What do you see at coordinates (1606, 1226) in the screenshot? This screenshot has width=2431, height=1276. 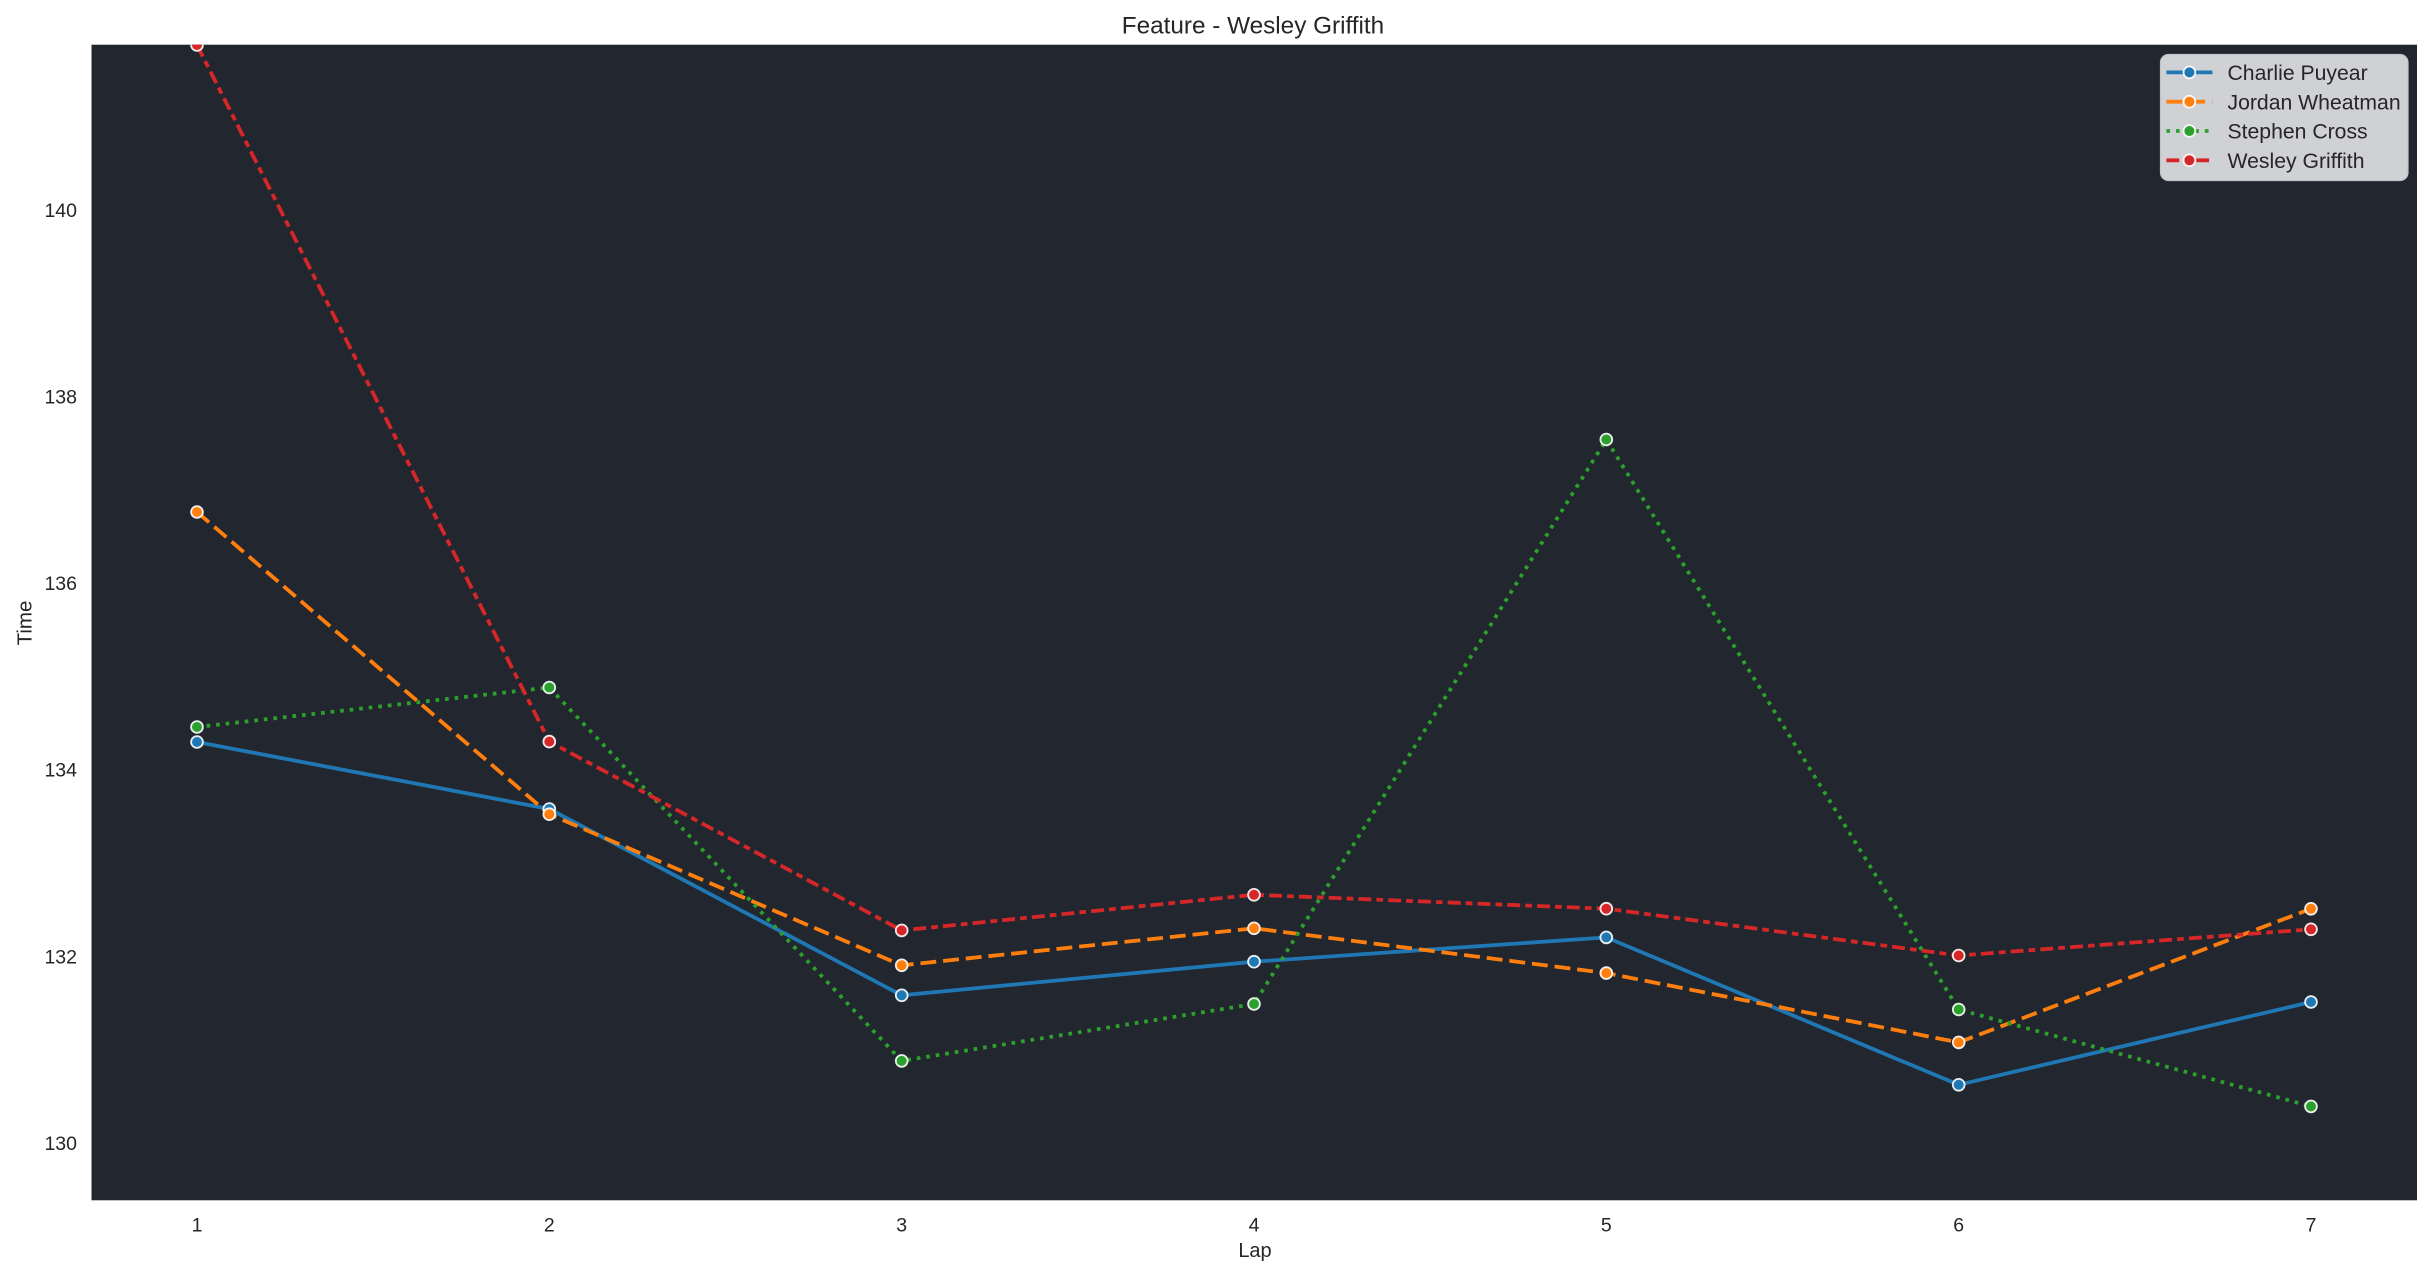 I see `svg-text: 5` at bounding box center [1606, 1226].